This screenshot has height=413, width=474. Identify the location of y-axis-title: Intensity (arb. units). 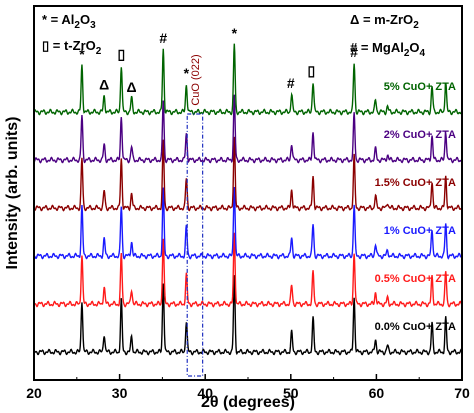
(12, 193).